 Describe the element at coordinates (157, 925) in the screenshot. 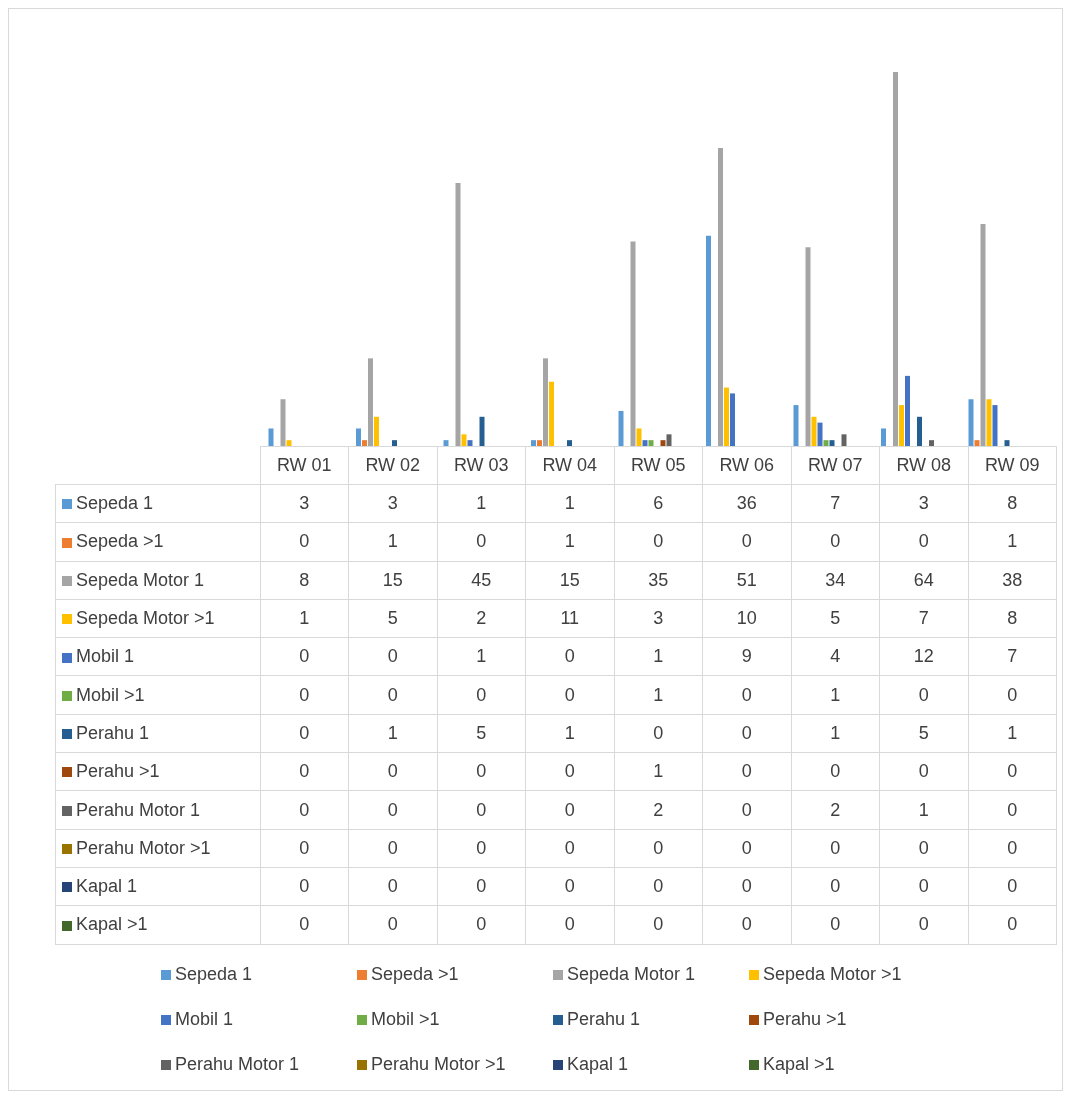

I see `legend-label: Kapal >1` at that location.